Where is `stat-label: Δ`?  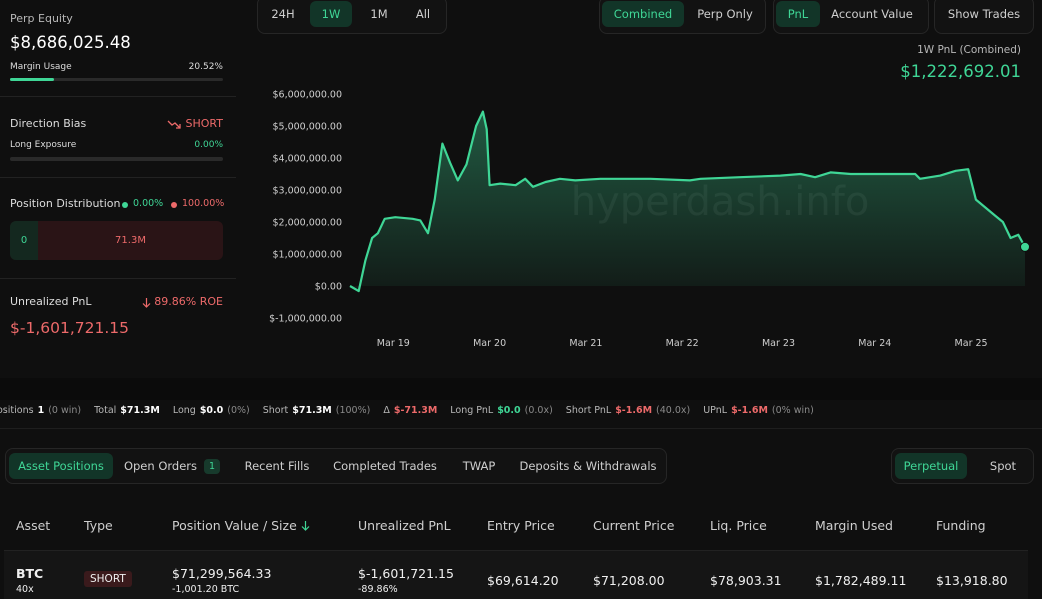
stat-label: Δ is located at coordinates (386, 410).